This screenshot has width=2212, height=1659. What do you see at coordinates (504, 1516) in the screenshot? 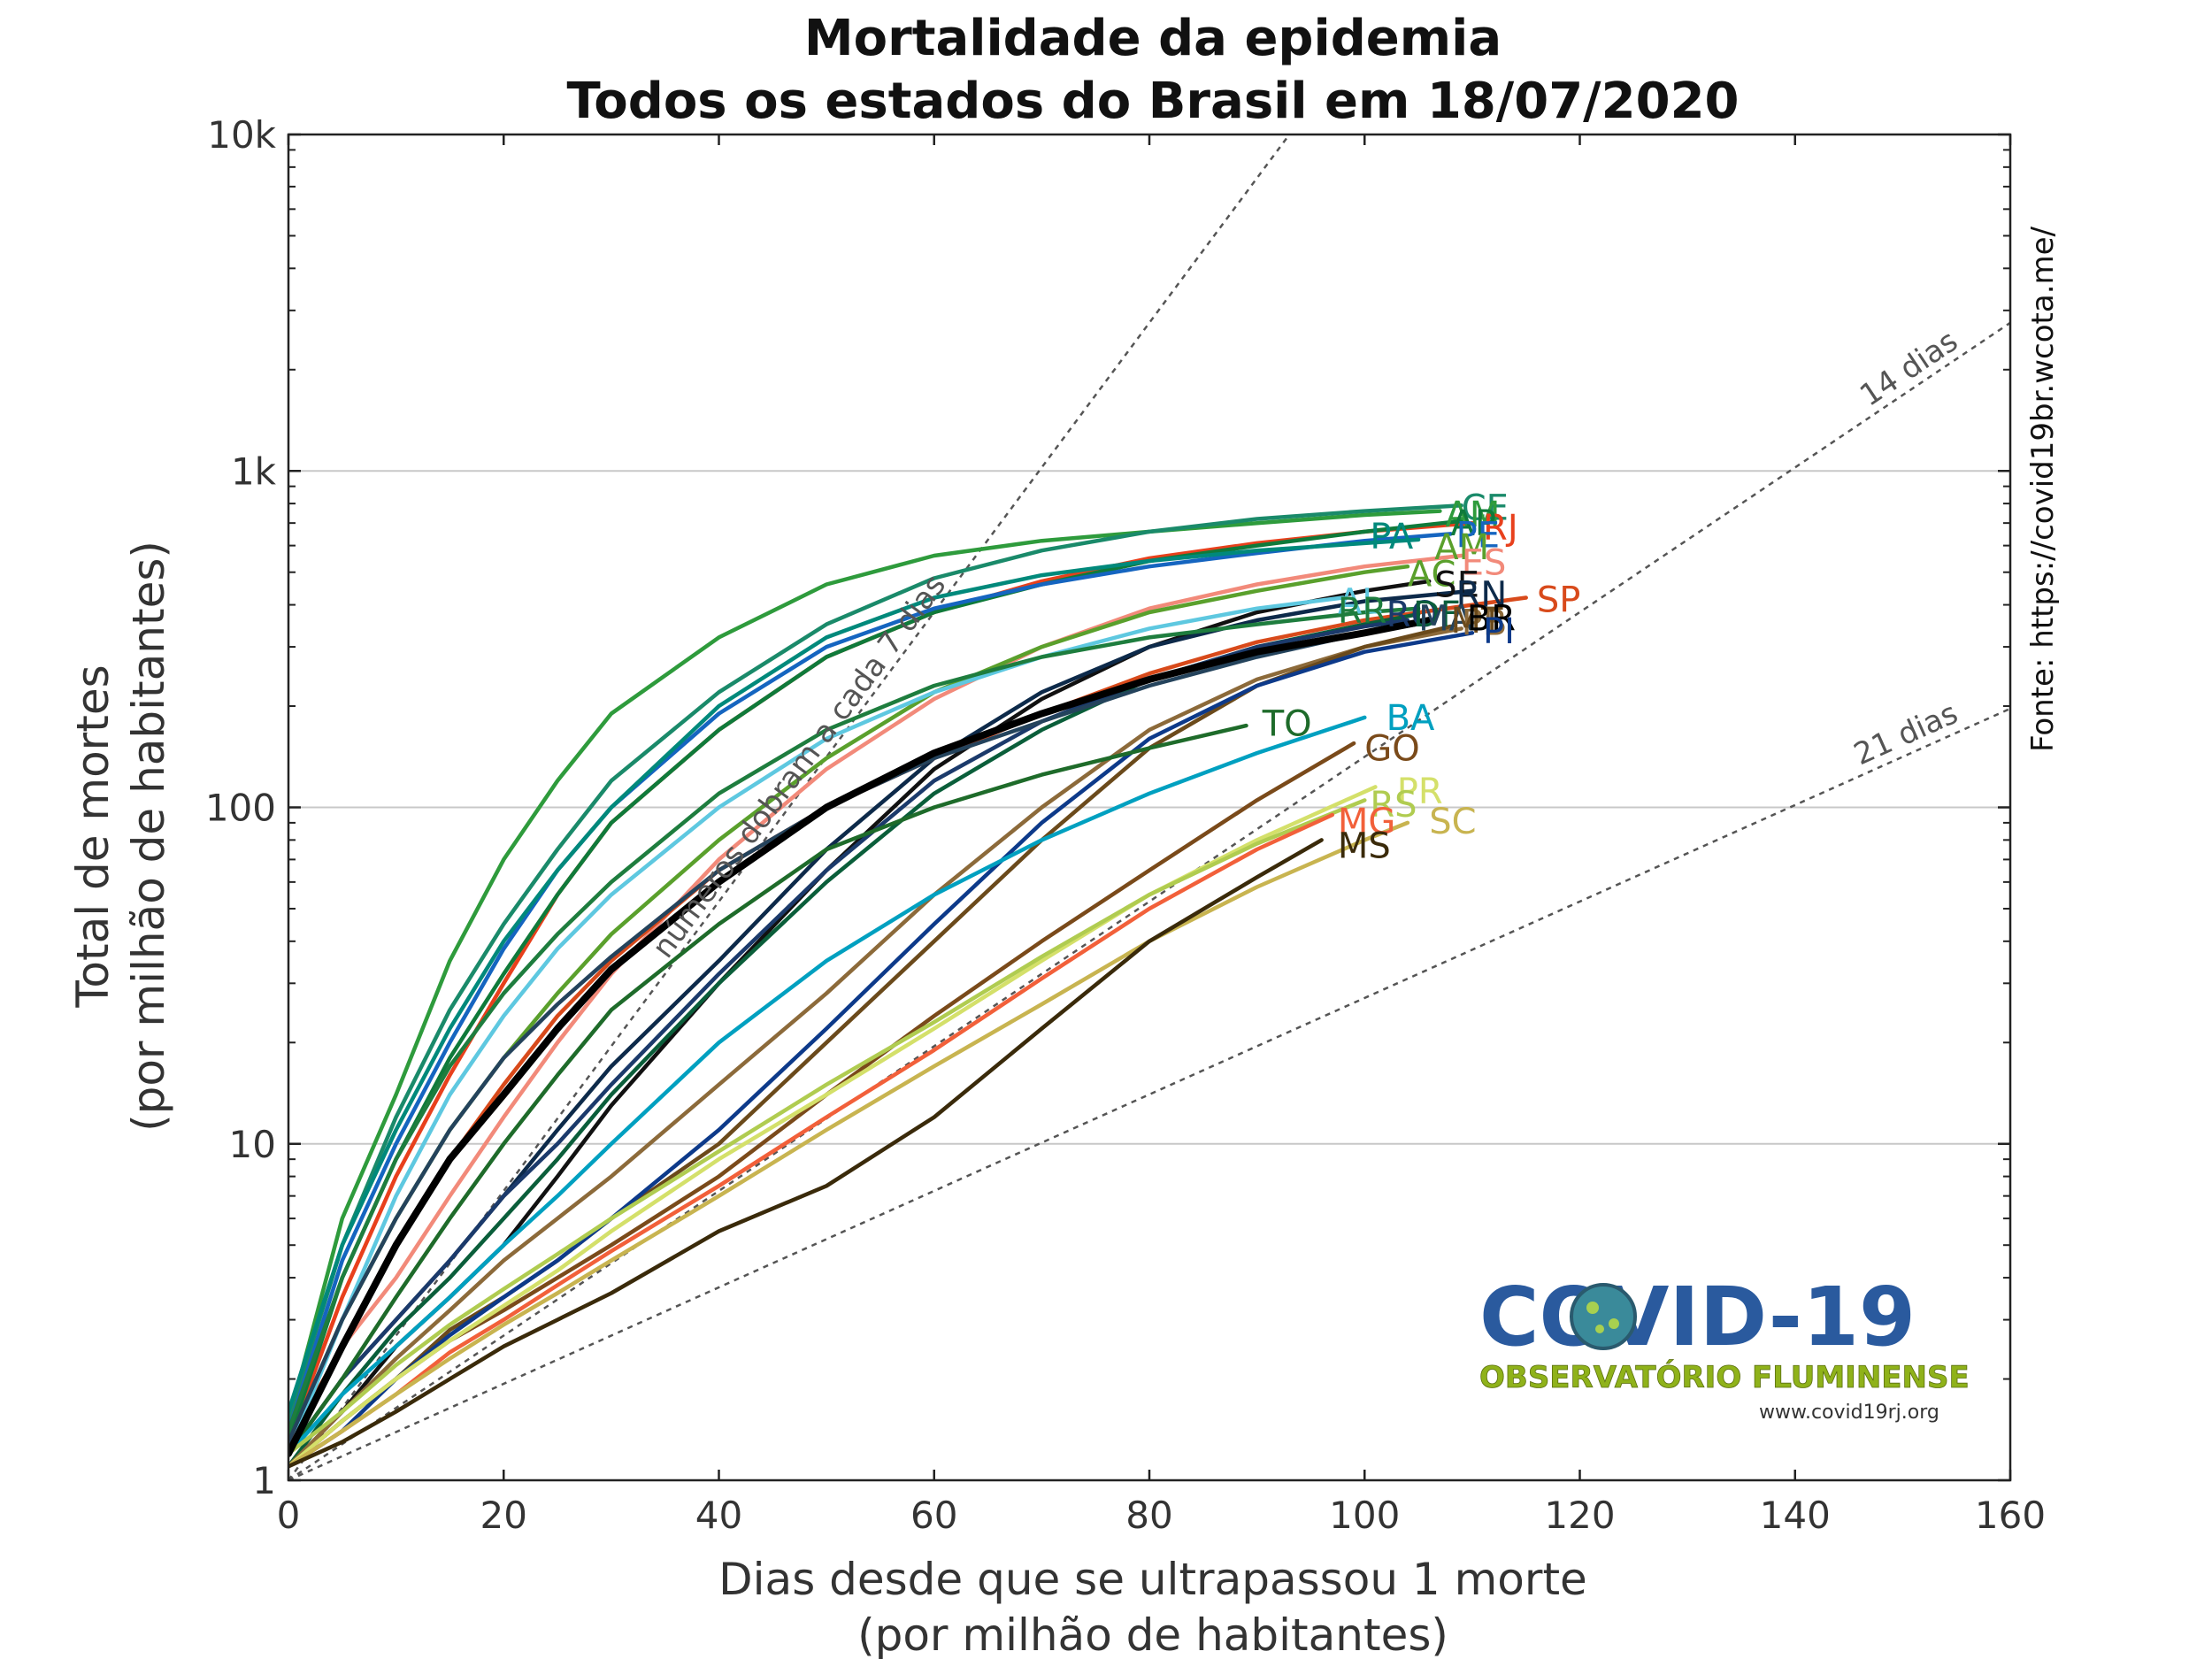
I see `x-tick-label: 20` at bounding box center [504, 1516].